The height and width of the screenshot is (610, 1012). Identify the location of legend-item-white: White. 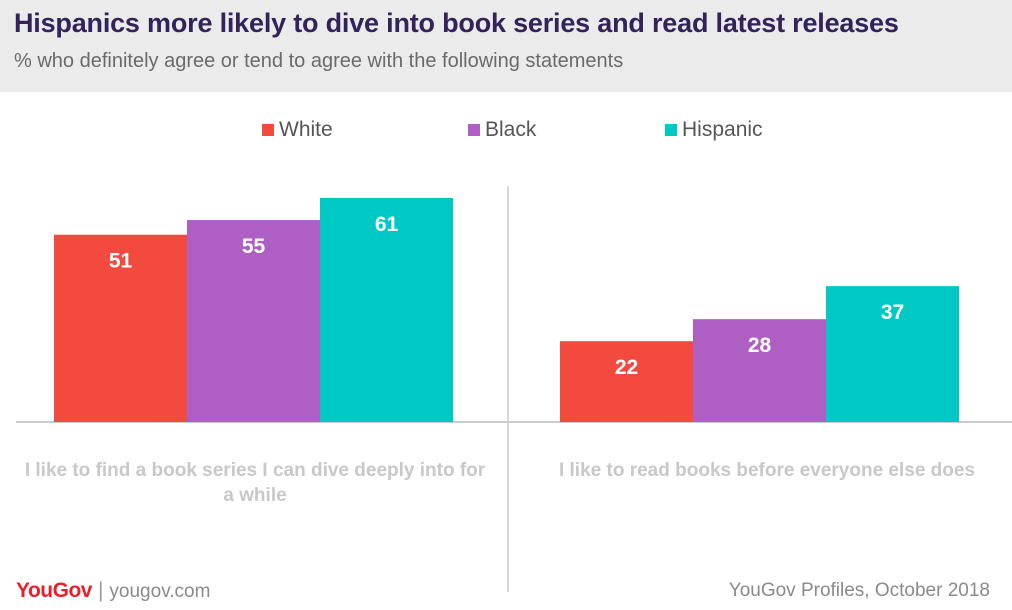
(297, 130).